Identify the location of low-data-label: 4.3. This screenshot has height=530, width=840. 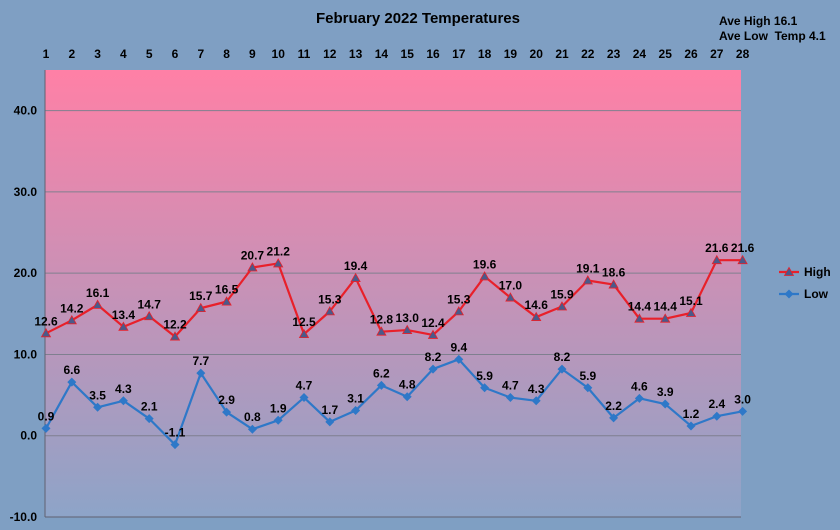
(123, 389).